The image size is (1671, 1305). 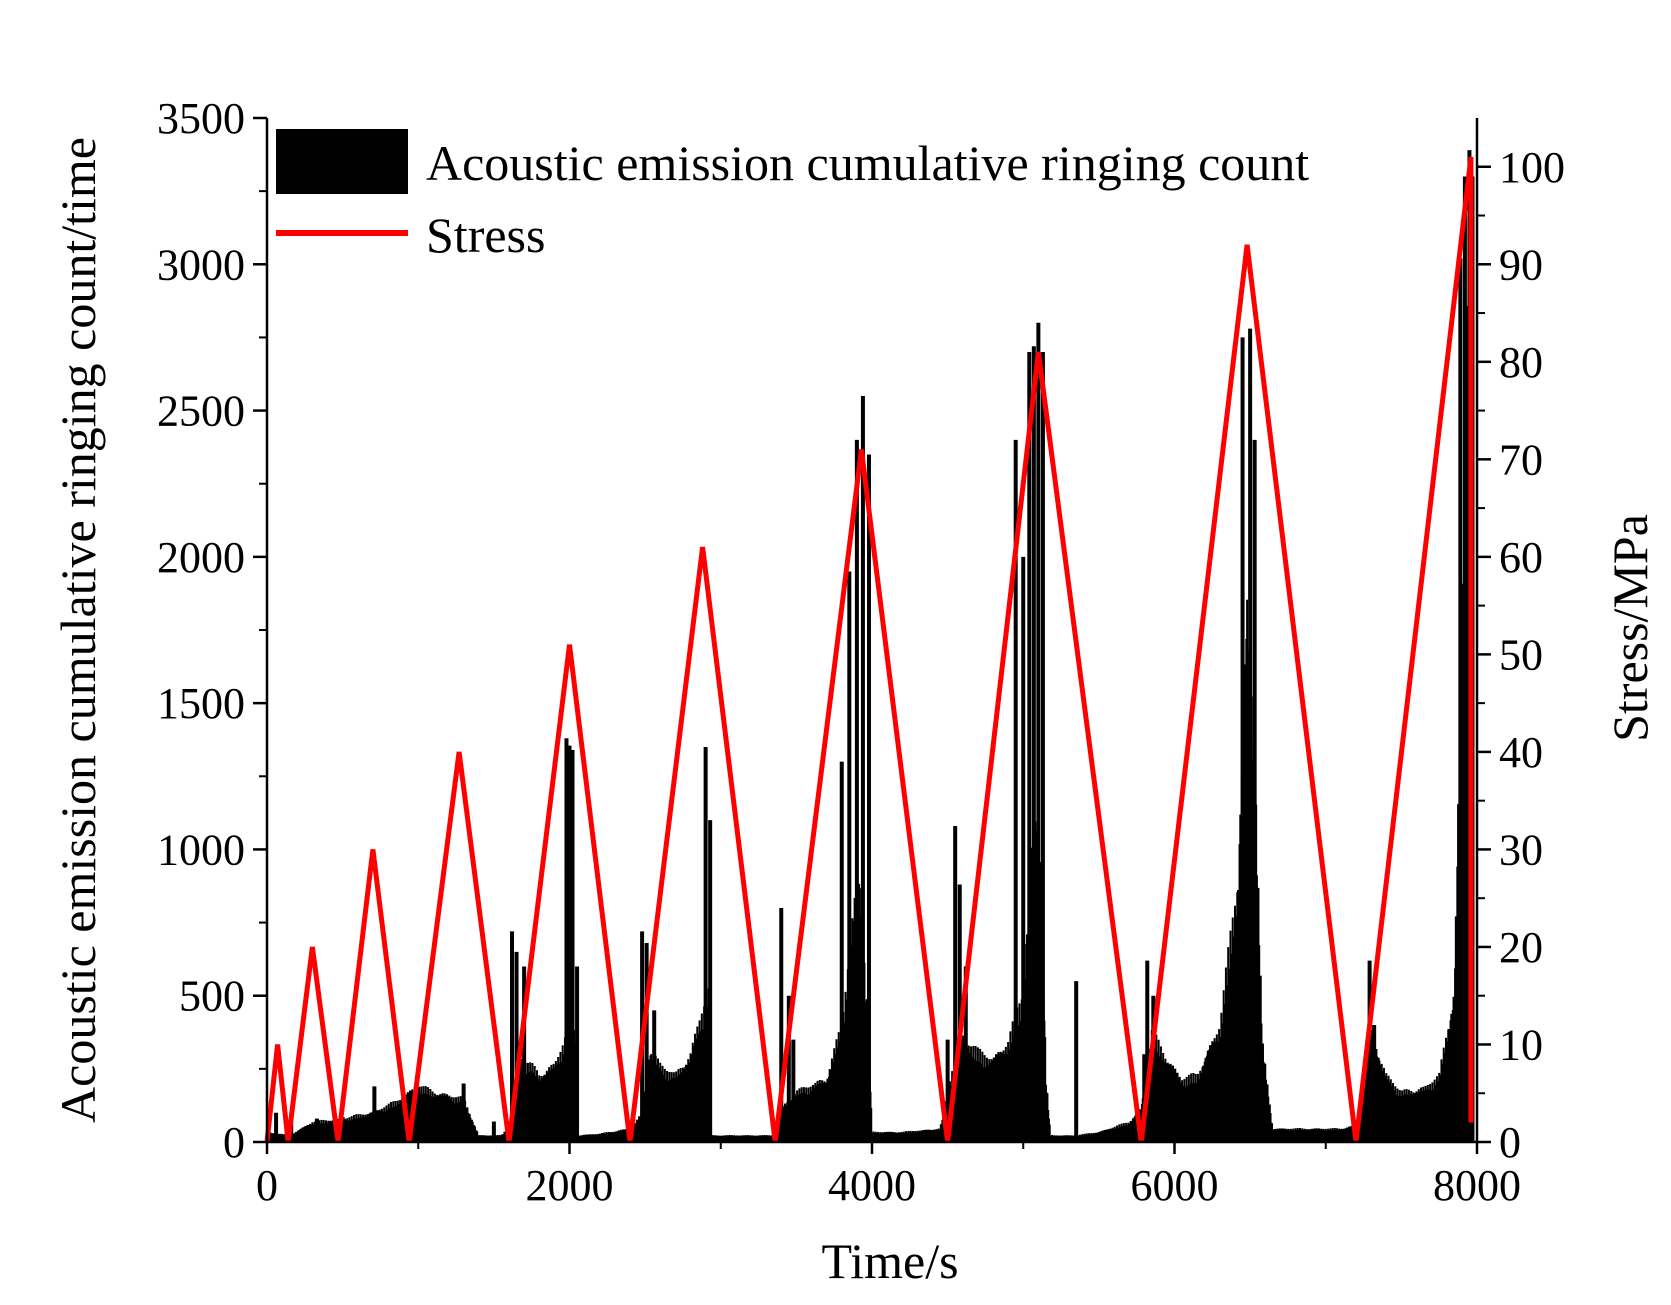 What do you see at coordinates (1521, 264) in the screenshot?
I see `y-right-tick-label: 90` at bounding box center [1521, 264].